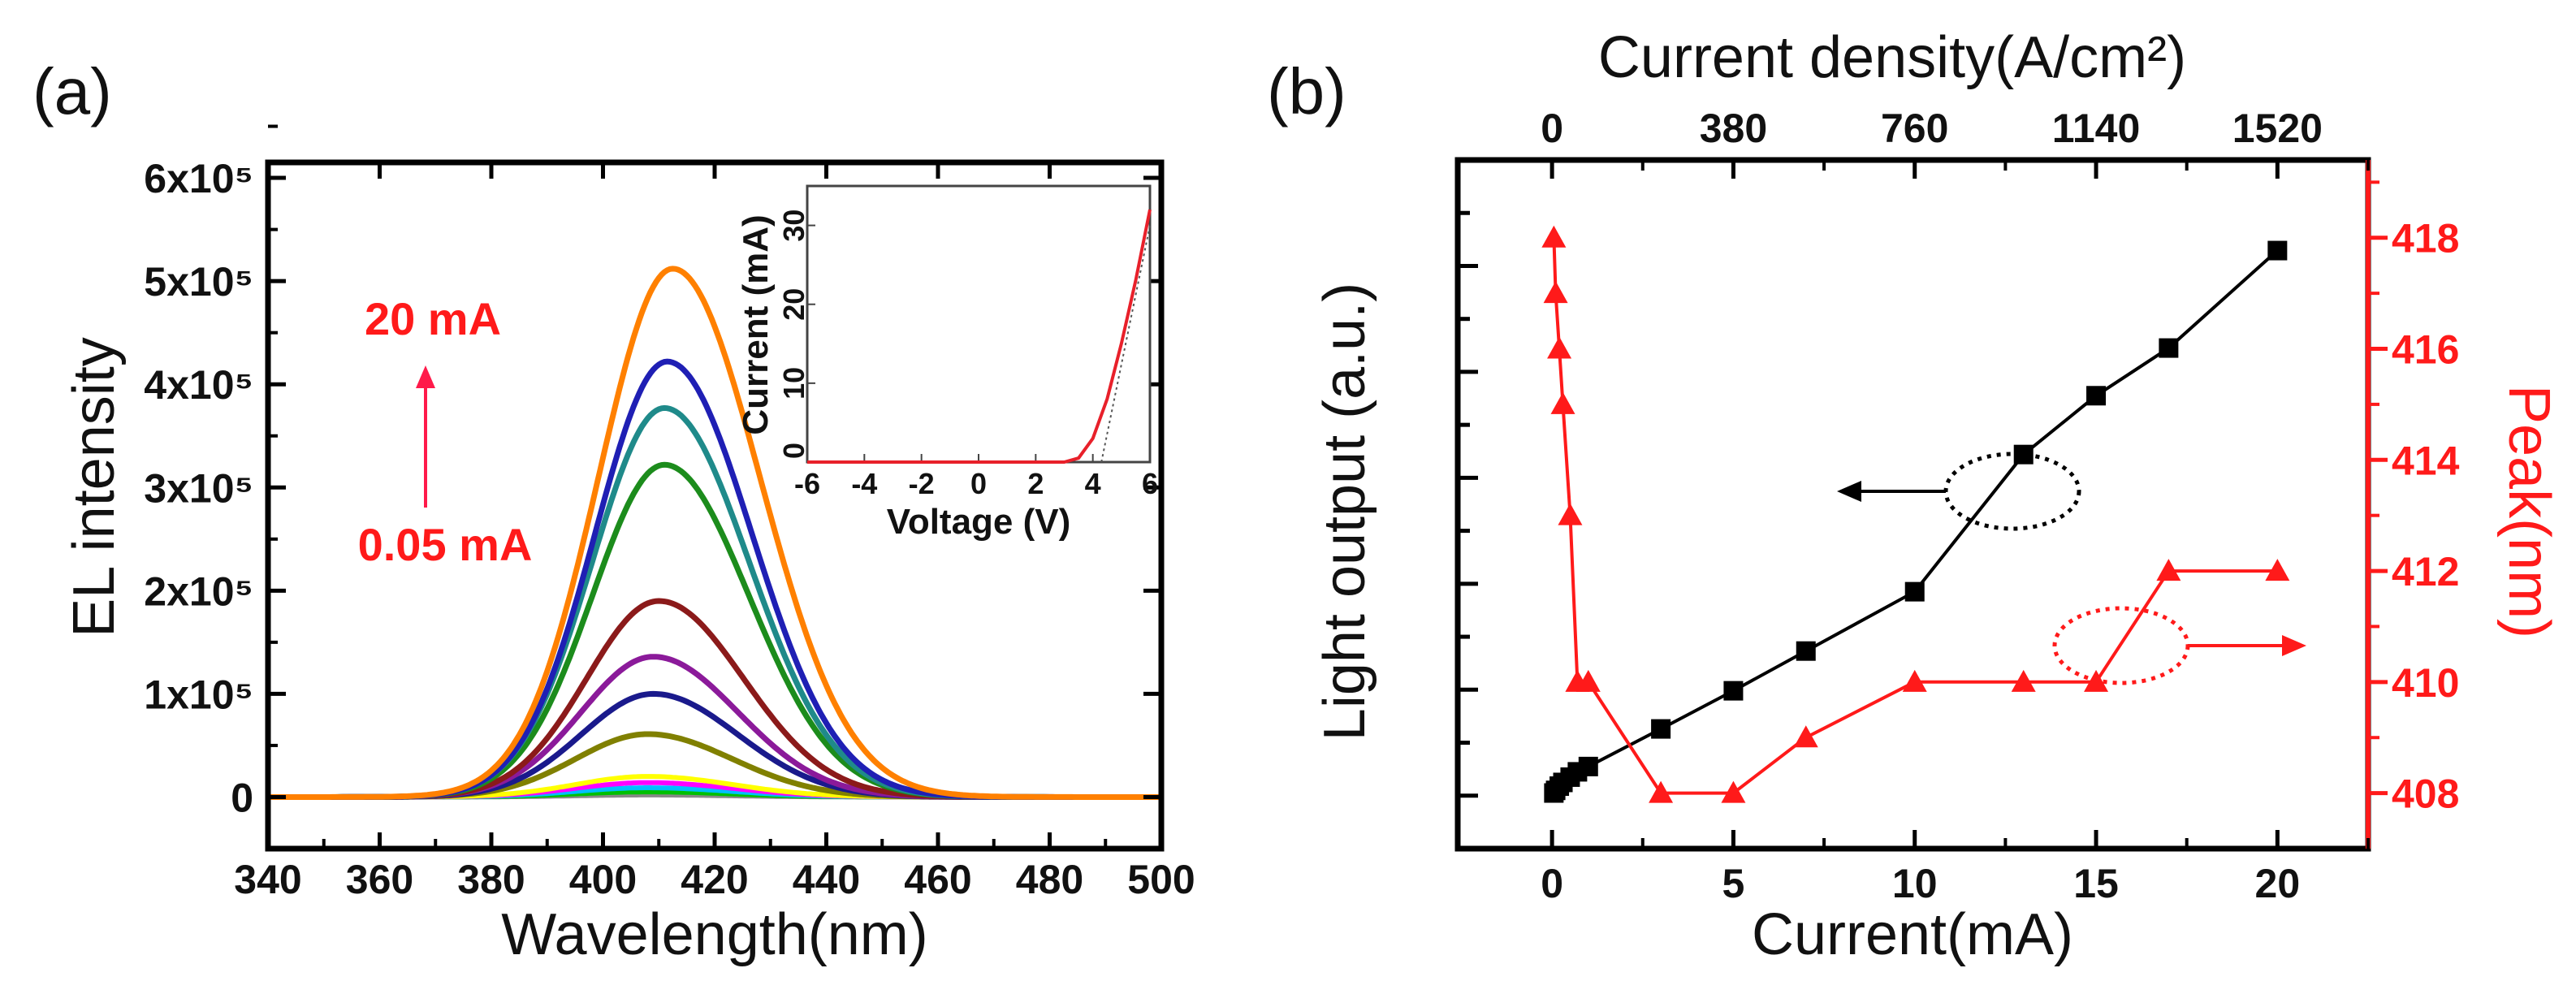 The height and width of the screenshot is (1007, 2576). Describe the element at coordinates (2425, 238) in the screenshot. I see `right-y-tick-label: 418` at that location.